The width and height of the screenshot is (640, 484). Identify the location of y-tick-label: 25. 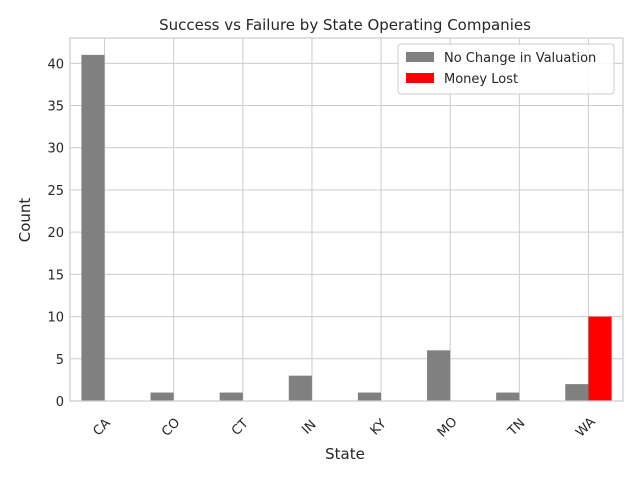
(55, 191).